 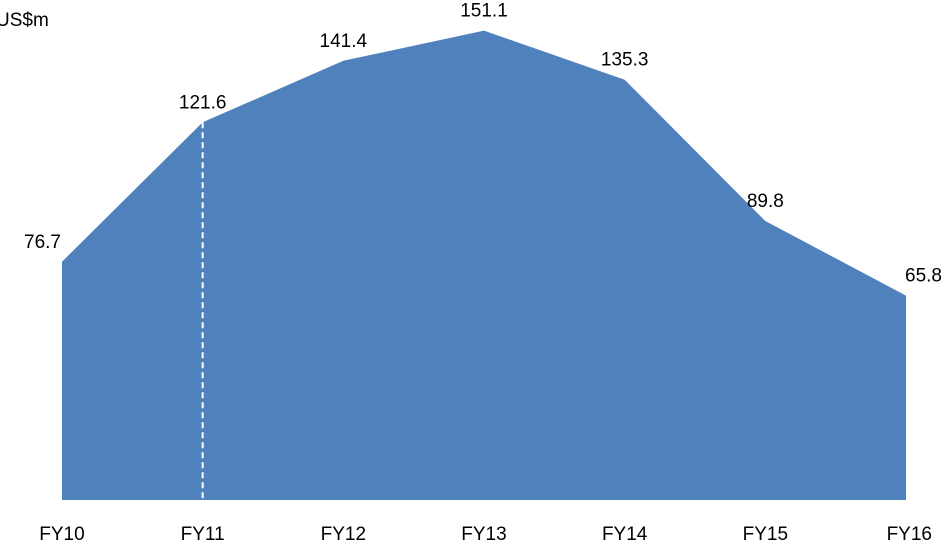 I want to click on x-axis-labels-group: FY10 FY11 FY12 FY13 FY14 FY15 FY16, so click(x=485, y=534).